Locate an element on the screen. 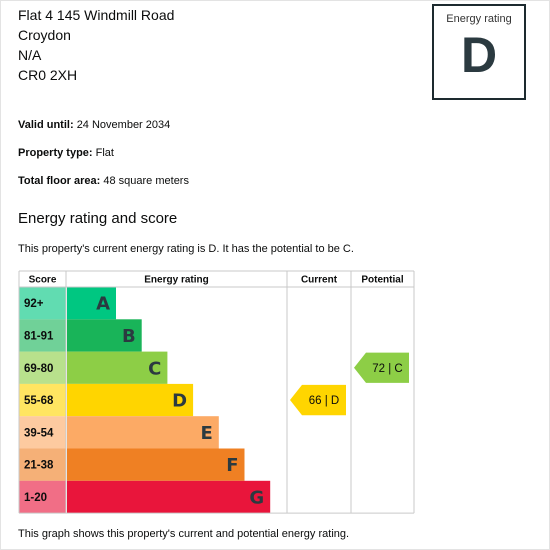 The image size is (550, 550). score-cell-b is located at coordinates (42, 335).